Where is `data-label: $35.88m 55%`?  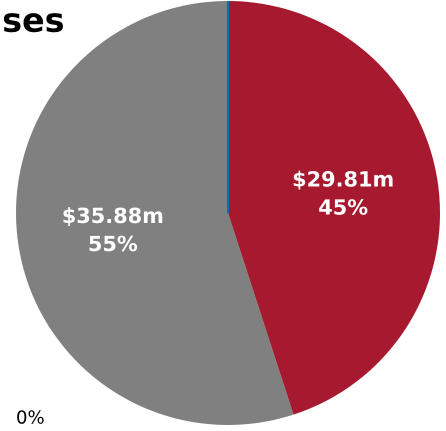 data-label: $35.88m 55% is located at coordinates (112, 229).